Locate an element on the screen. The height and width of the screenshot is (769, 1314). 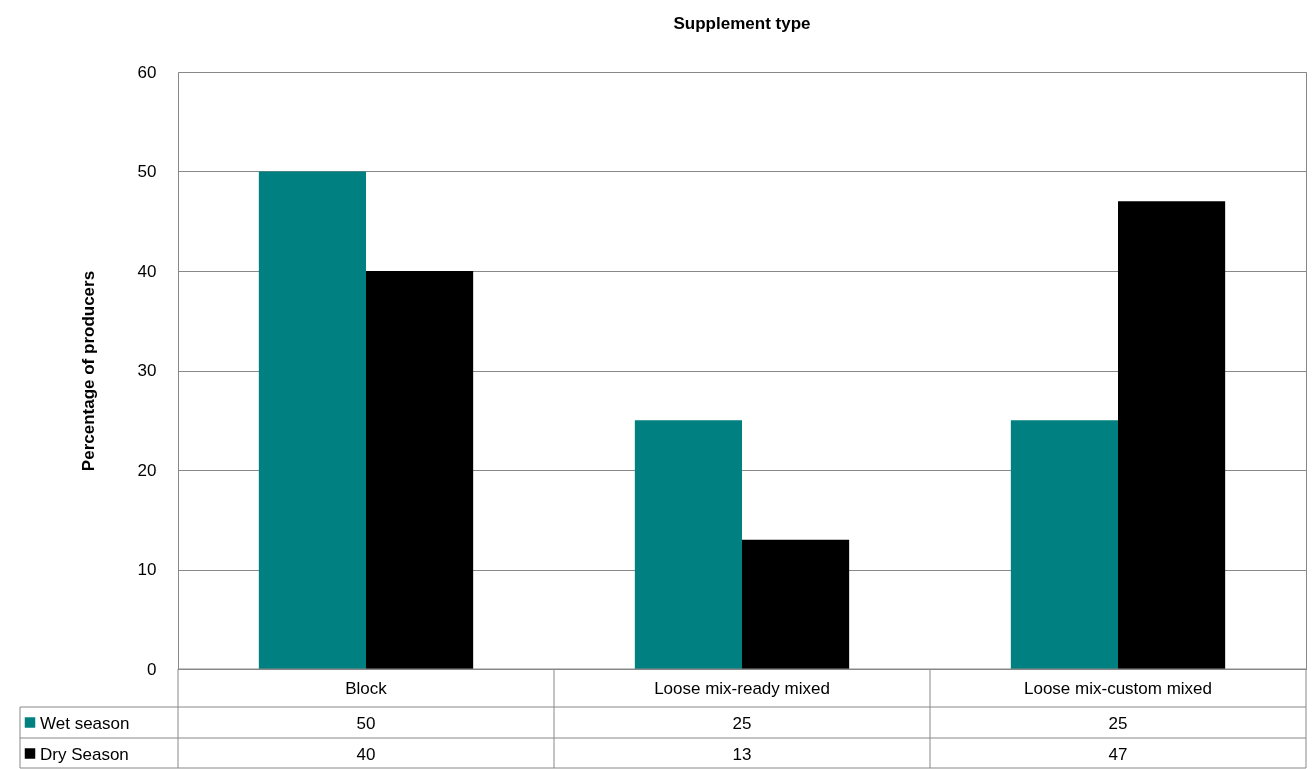
y-tick-label: 20 is located at coordinates (147, 470).